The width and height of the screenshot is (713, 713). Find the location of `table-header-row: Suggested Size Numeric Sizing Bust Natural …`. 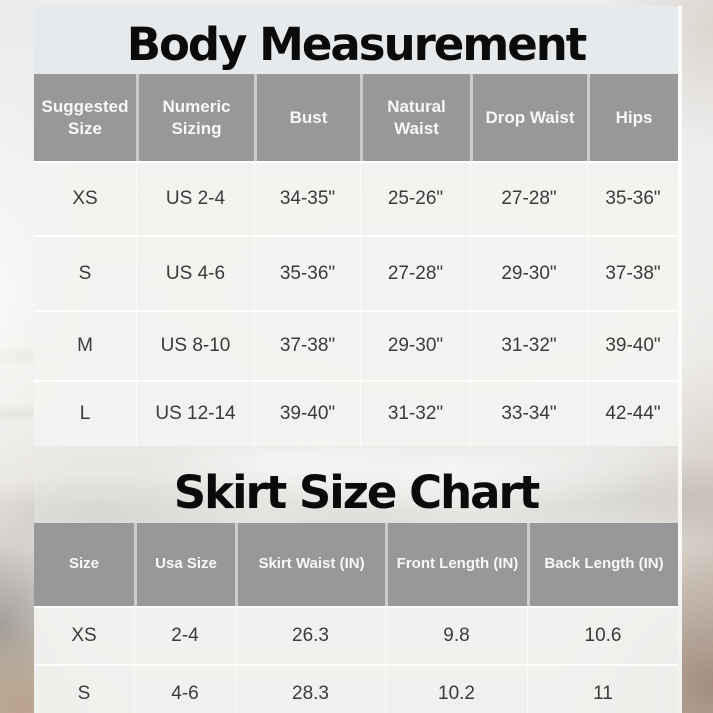

table-header-row: Suggested Size Numeric Sizing Bust Natural … is located at coordinates (356, 117).